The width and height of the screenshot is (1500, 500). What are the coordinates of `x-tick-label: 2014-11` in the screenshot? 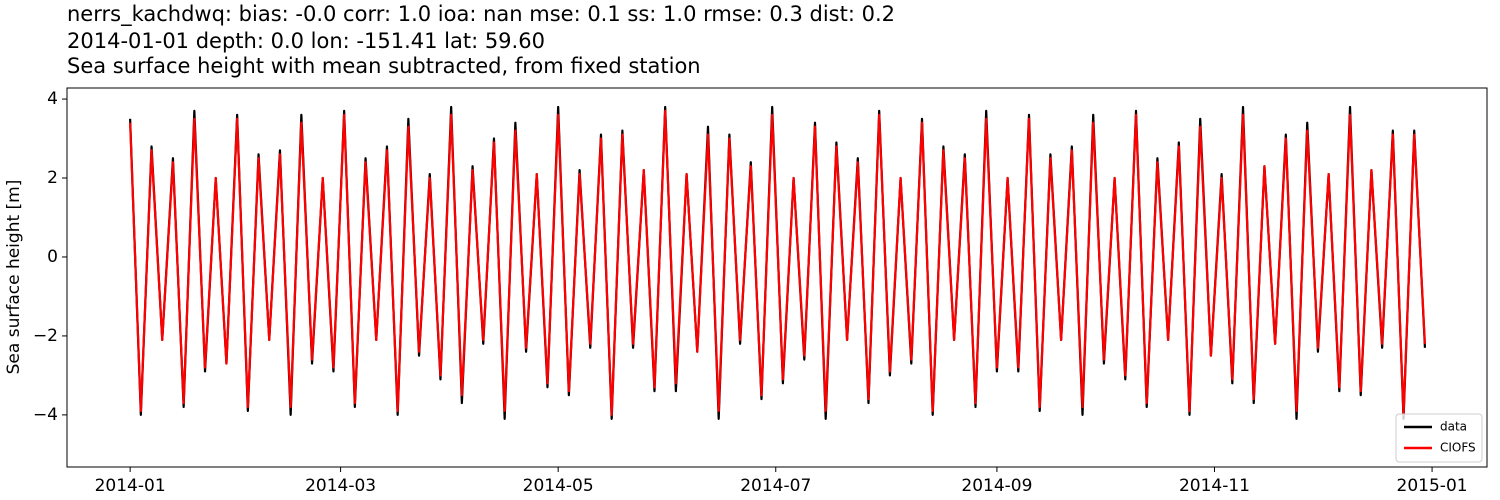 It's located at (1214, 486).